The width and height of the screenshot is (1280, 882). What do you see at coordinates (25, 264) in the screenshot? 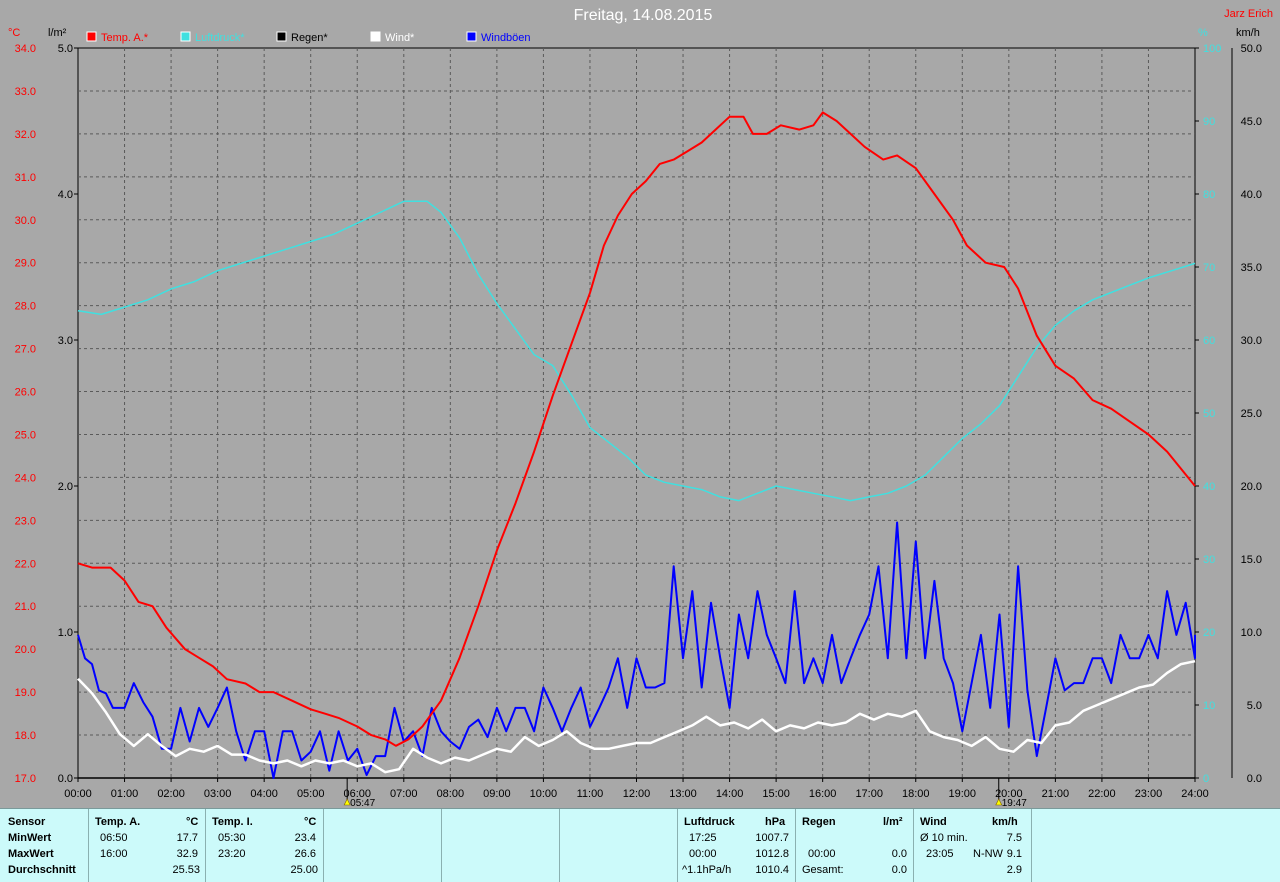
I see `temp-tick-label: 29.0` at bounding box center [25, 264].